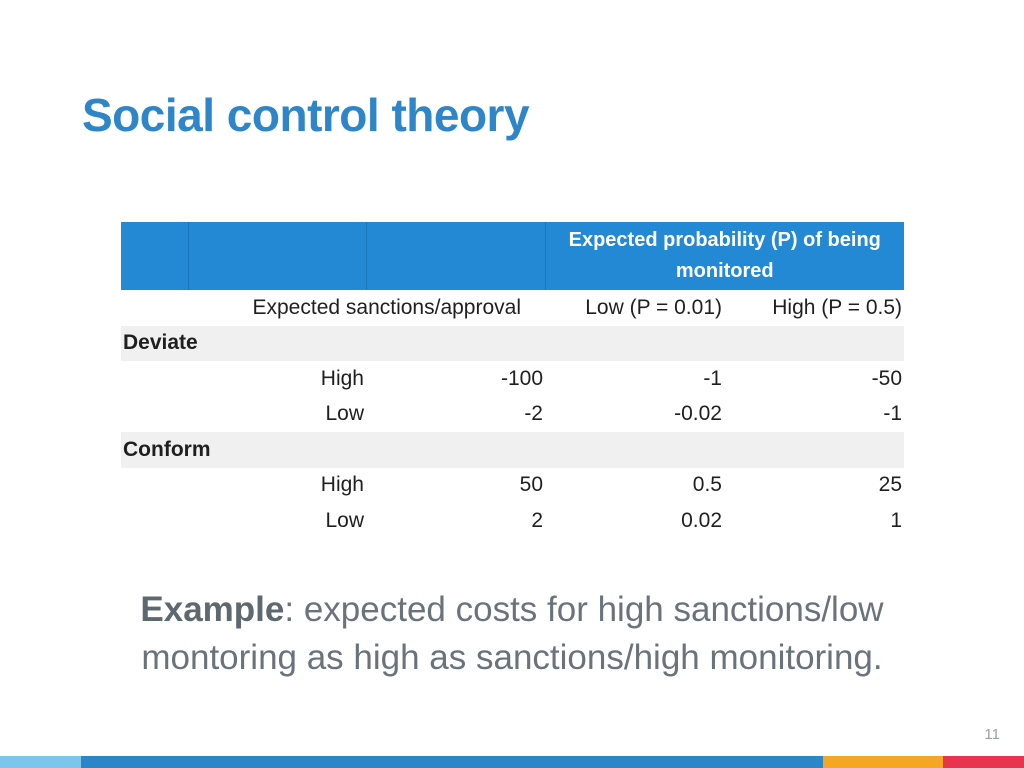 The image size is (1024, 768). Describe the element at coordinates (537, 520) in the screenshot. I see `sanction-value-cell: 2` at that location.